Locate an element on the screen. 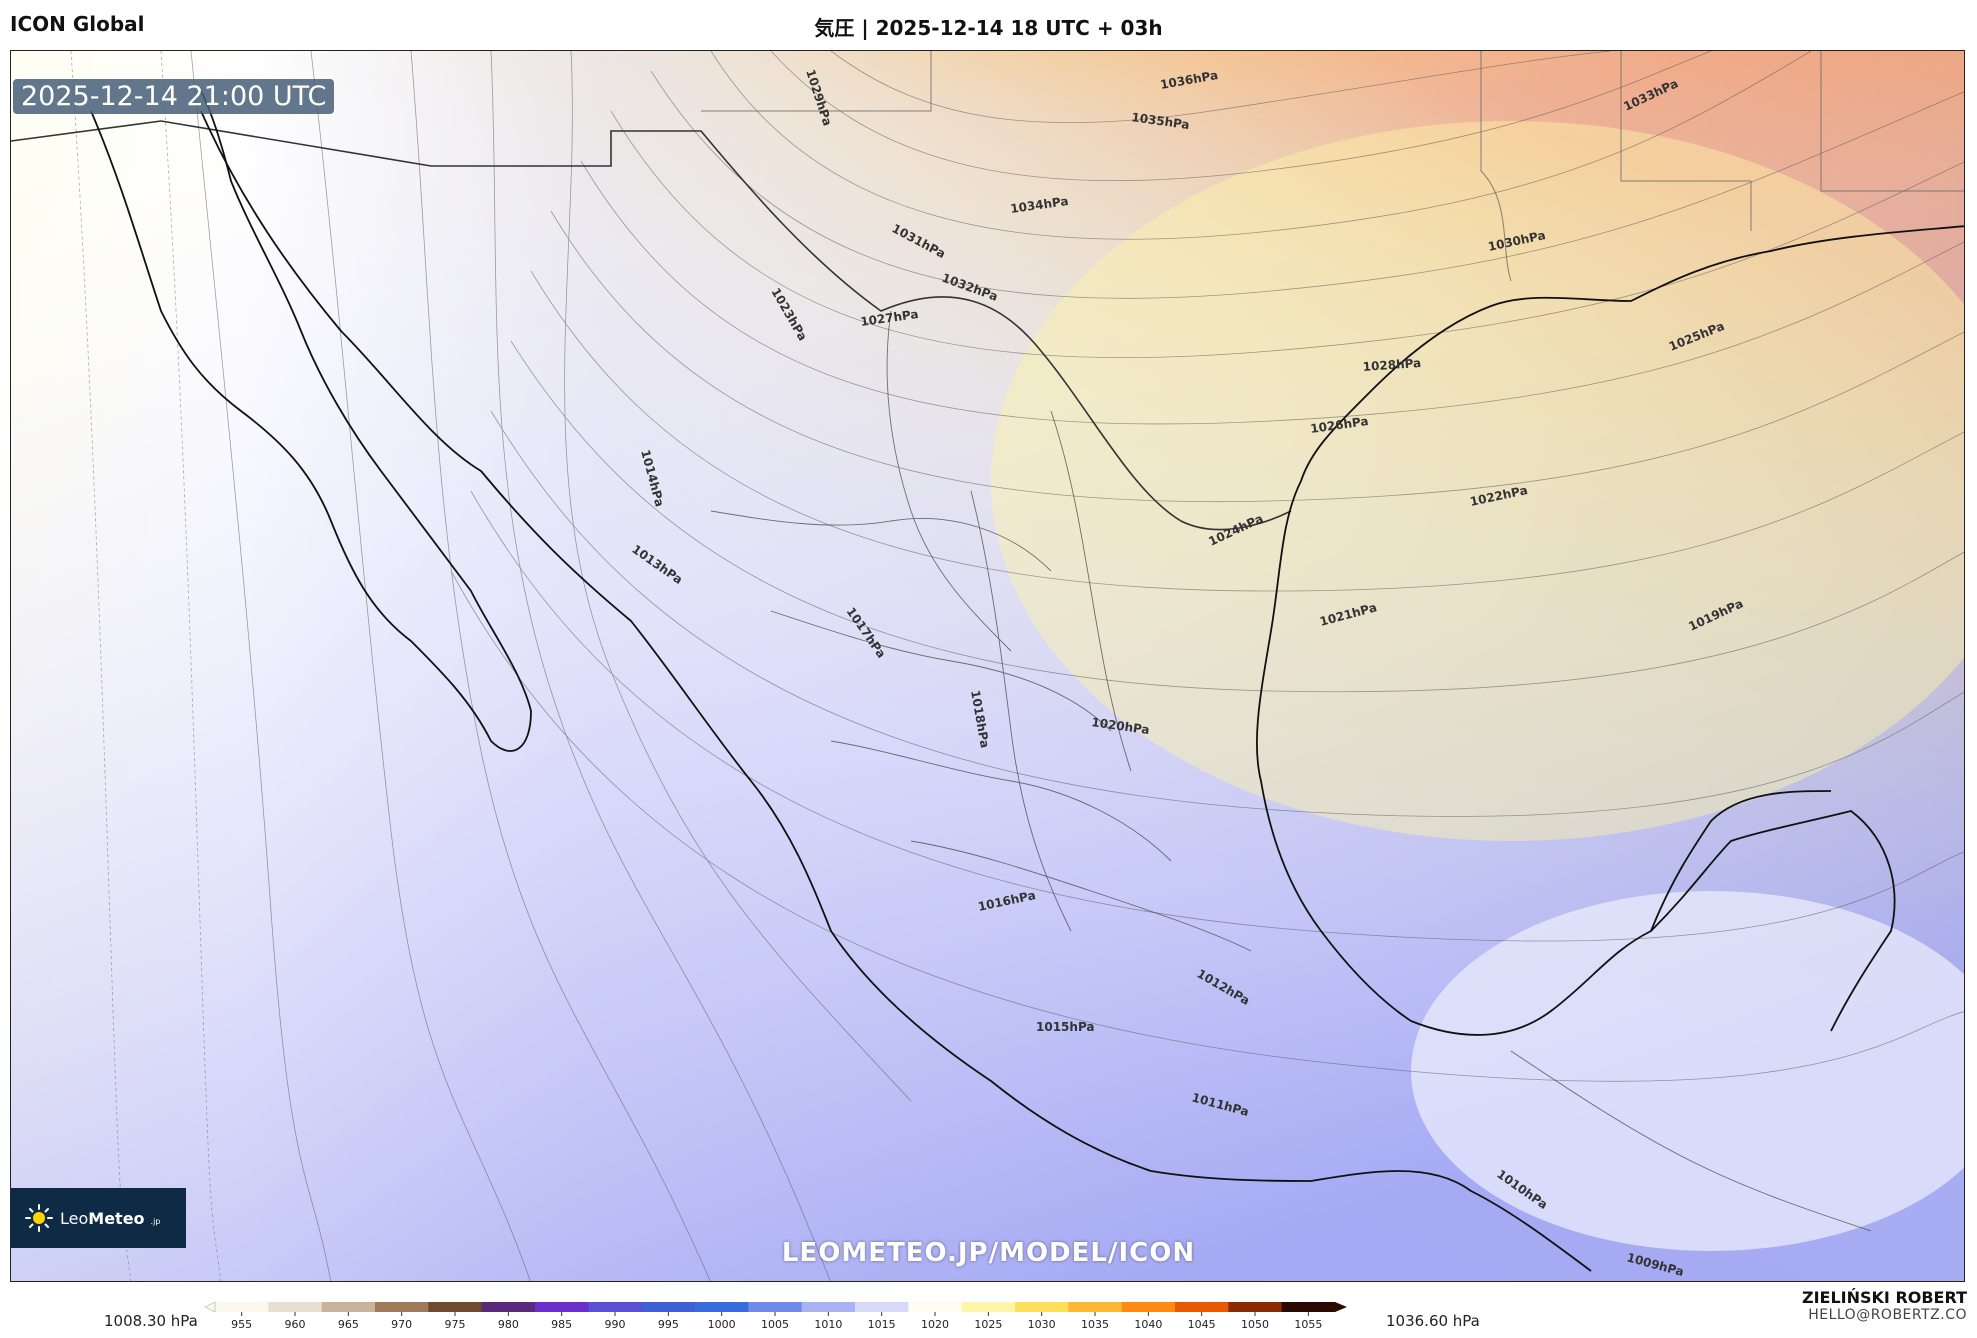 This screenshot has height=1338, width=1977. valid-time-badge: 2025-12-14 21:00 UTC is located at coordinates (174, 96).